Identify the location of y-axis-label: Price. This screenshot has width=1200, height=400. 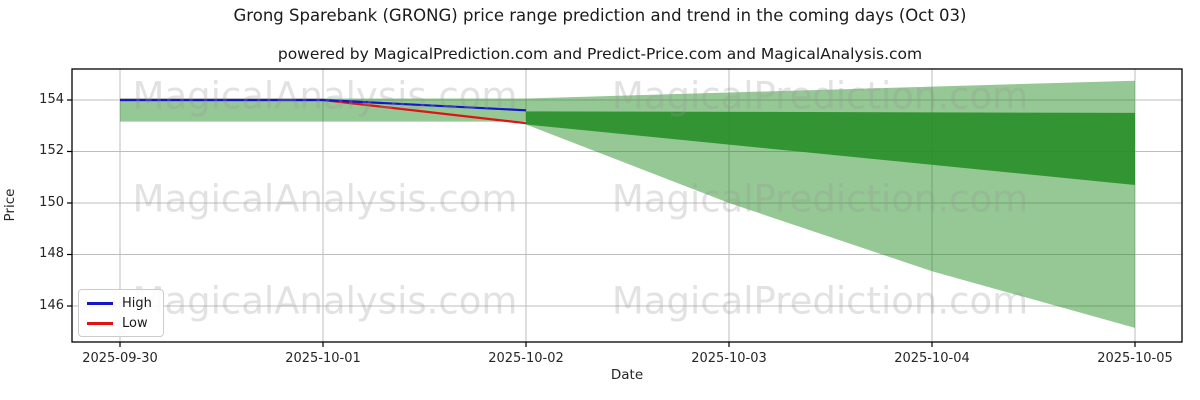
(10, 205).